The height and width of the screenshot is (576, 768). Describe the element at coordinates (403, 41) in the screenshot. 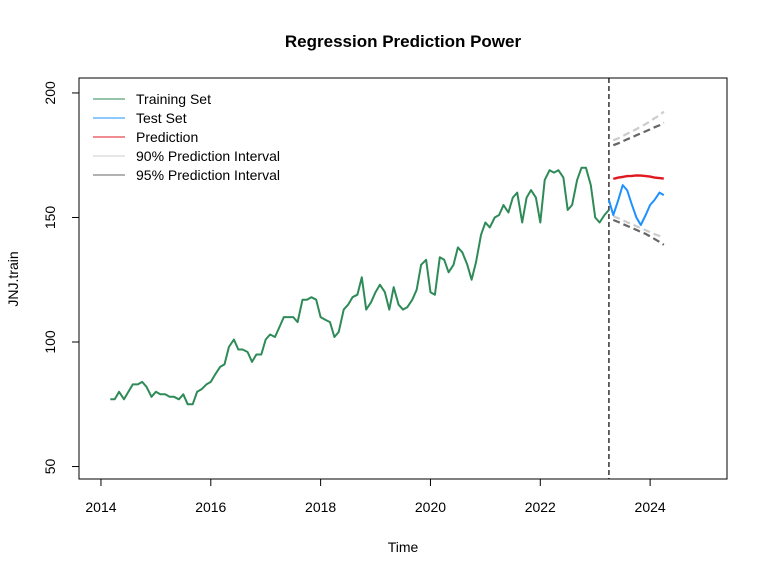

I see `chart-title: Regression Prediction Power` at that location.